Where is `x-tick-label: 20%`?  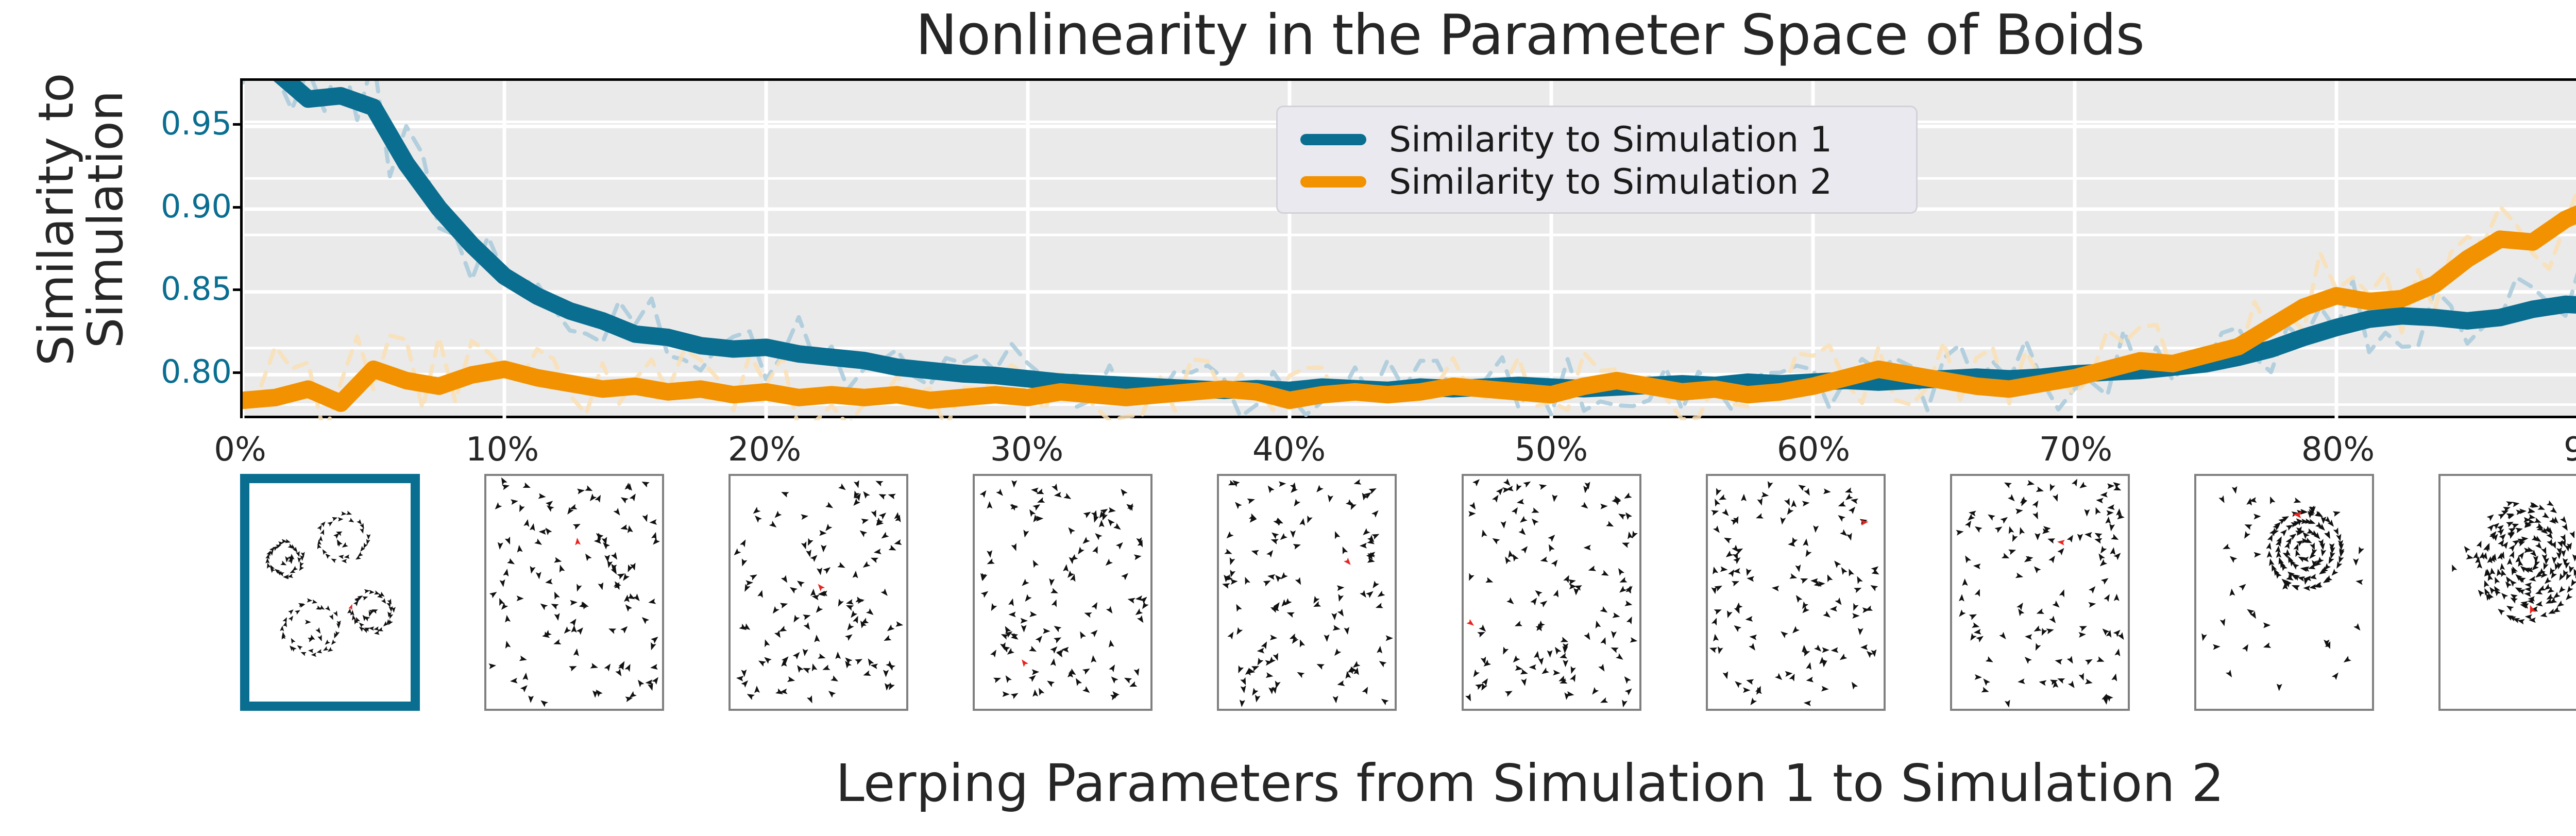 x-tick-label: 20% is located at coordinates (764, 450).